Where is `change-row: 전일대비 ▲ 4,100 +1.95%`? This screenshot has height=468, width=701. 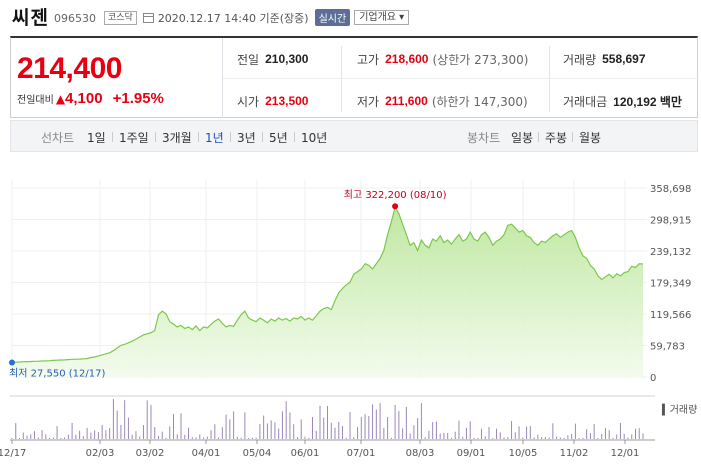
change-row: 전일대비 ▲ 4,100 +1.95% is located at coordinates (90, 98).